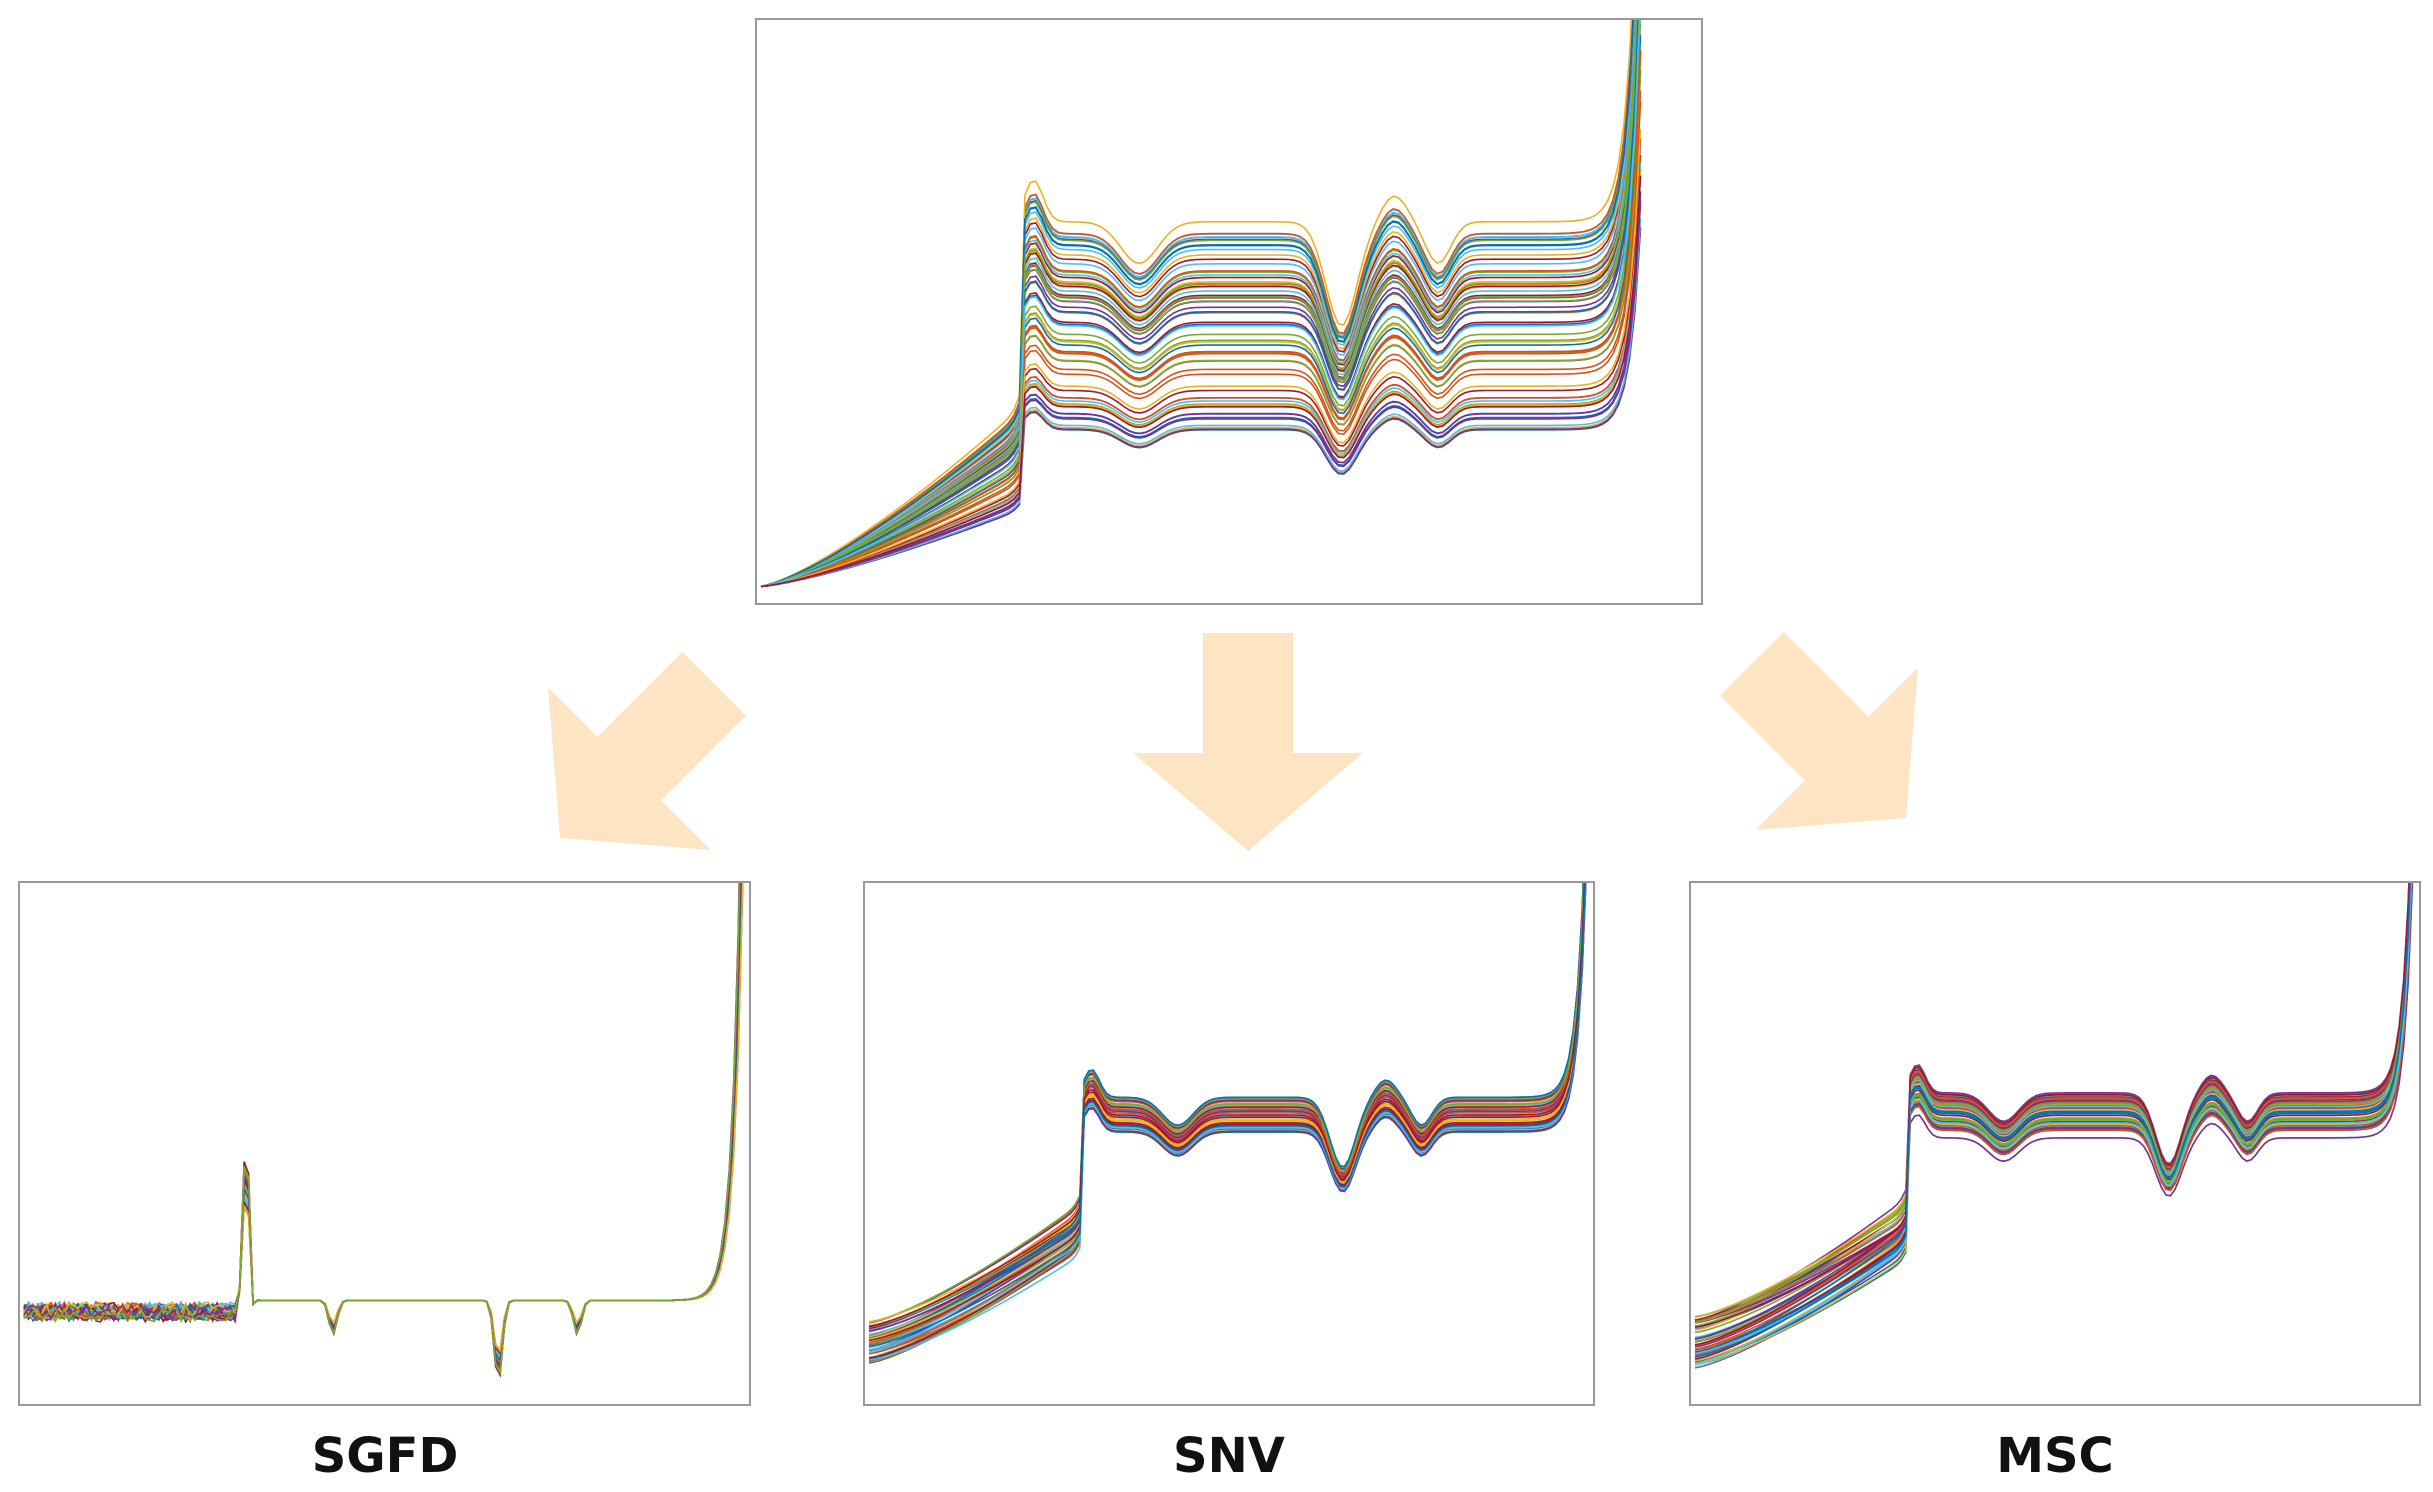 The height and width of the screenshot is (1492, 2433). What do you see at coordinates (1248, 742) in the screenshot?
I see `arrow-down` at bounding box center [1248, 742].